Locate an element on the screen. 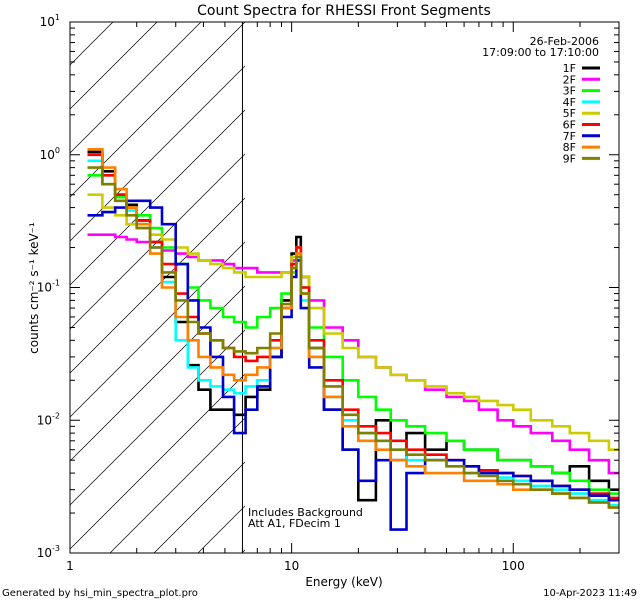  footer-timestamp: 10-Apr-2023 11:49 is located at coordinates (590, 593).